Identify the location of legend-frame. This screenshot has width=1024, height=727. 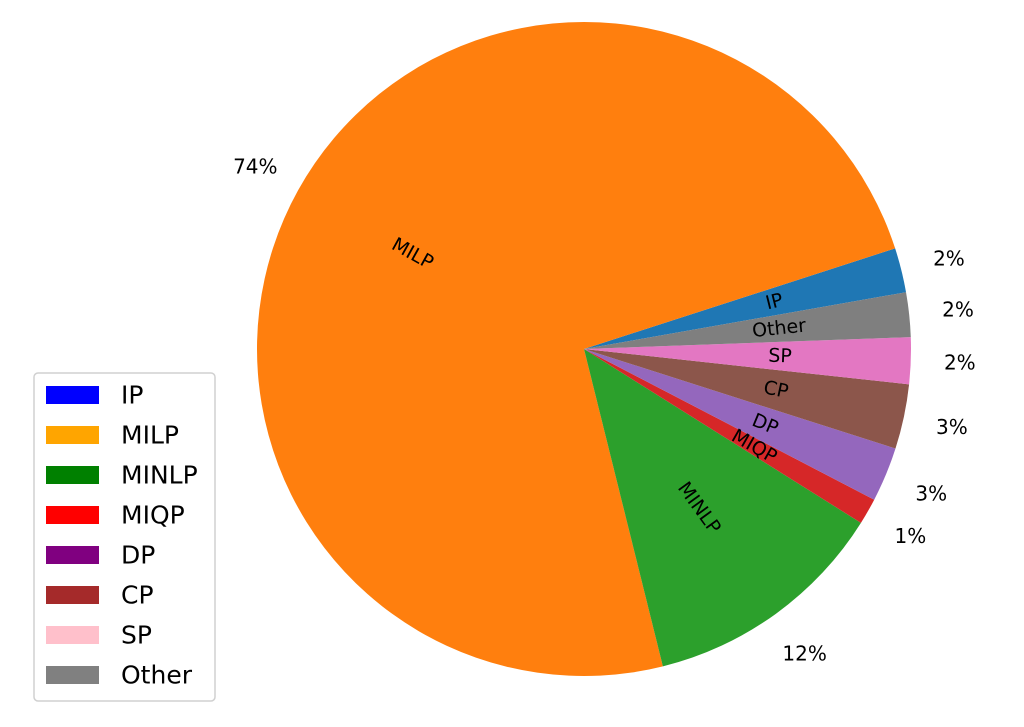
(124, 537).